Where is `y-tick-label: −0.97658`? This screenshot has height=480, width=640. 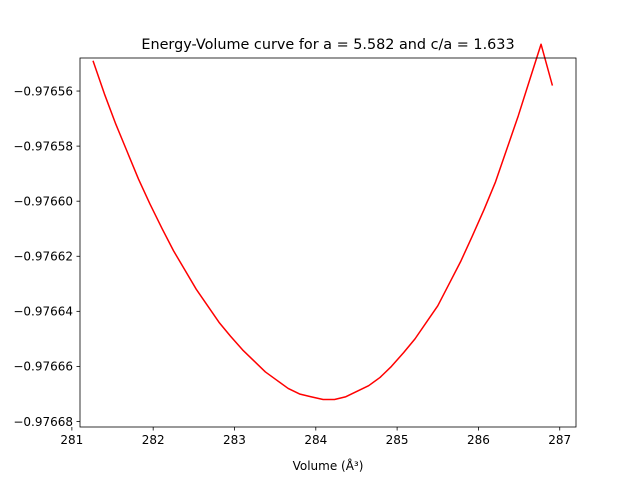
y-tick-label: −0.97658 is located at coordinates (43, 146).